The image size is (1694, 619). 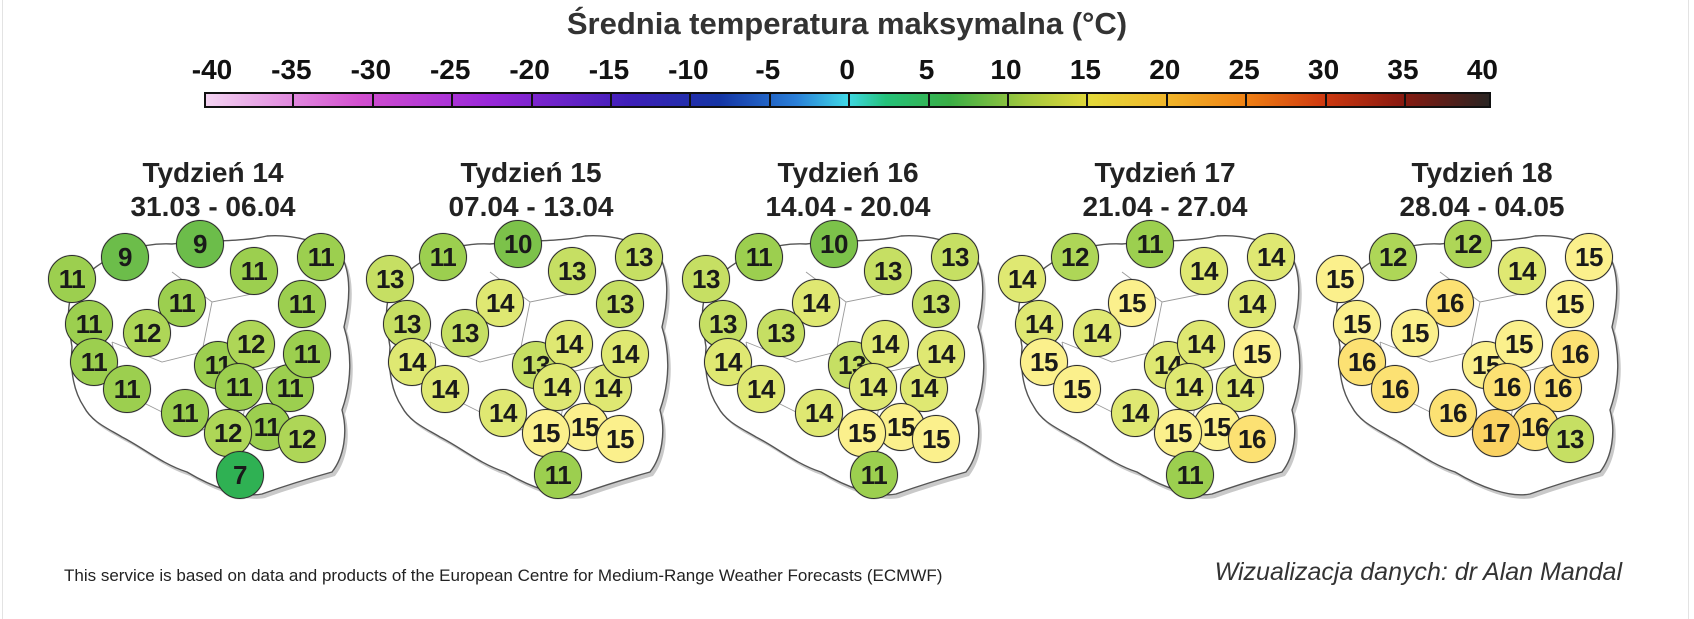 What do you see at coordinates (371, 69) in the screenshot?
I see `colorbar-tick-label: -30` at bounding box center [371, 69].